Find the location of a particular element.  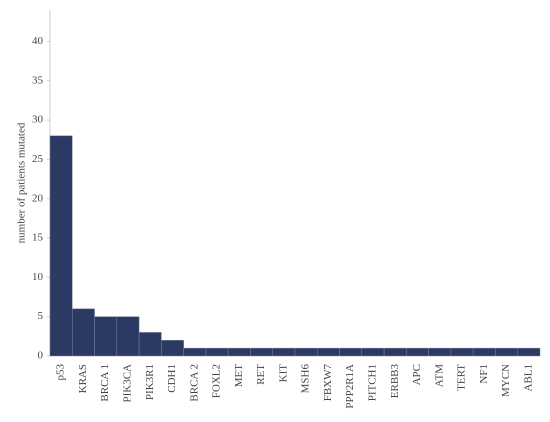

x-tick-label: MET is located at coordinates (239, 376).